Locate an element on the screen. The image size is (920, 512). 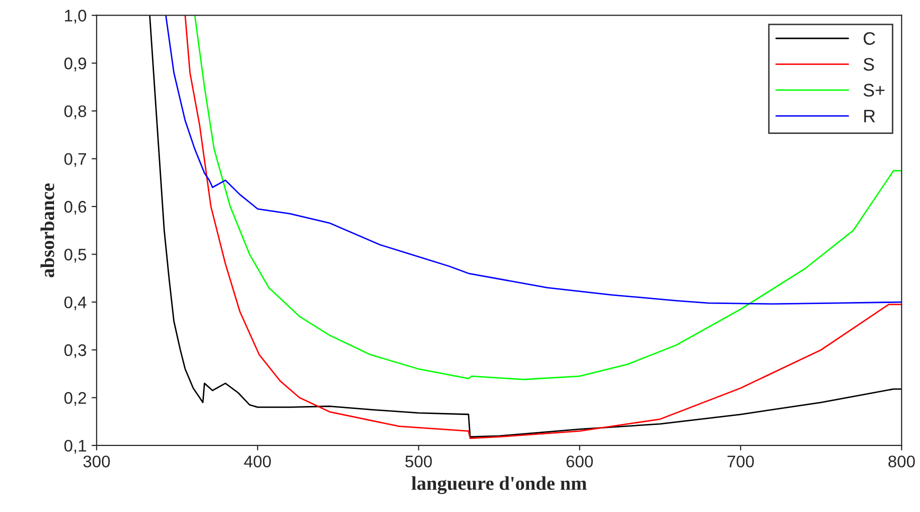
y-tick-label: 0,4 is located at coordinates (75, 303).